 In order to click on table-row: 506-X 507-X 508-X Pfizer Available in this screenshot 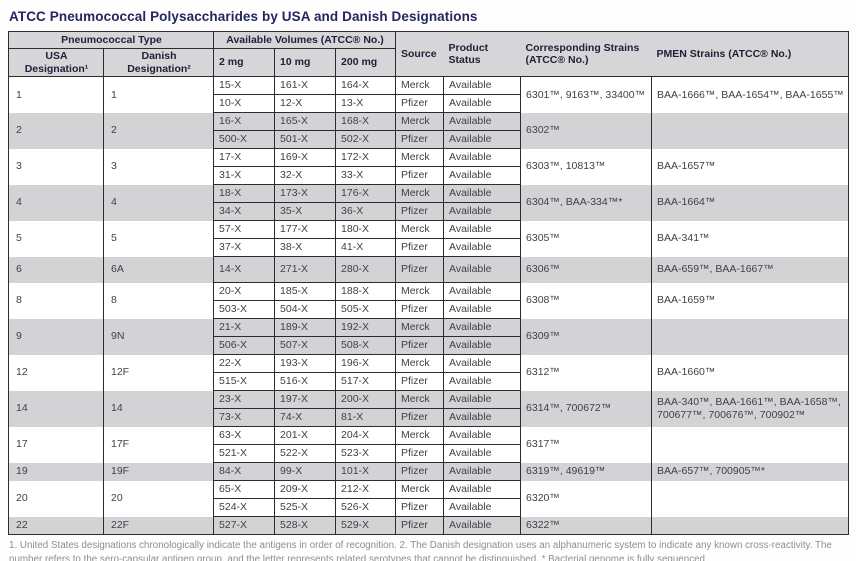, I will do `click(429, 345)`.